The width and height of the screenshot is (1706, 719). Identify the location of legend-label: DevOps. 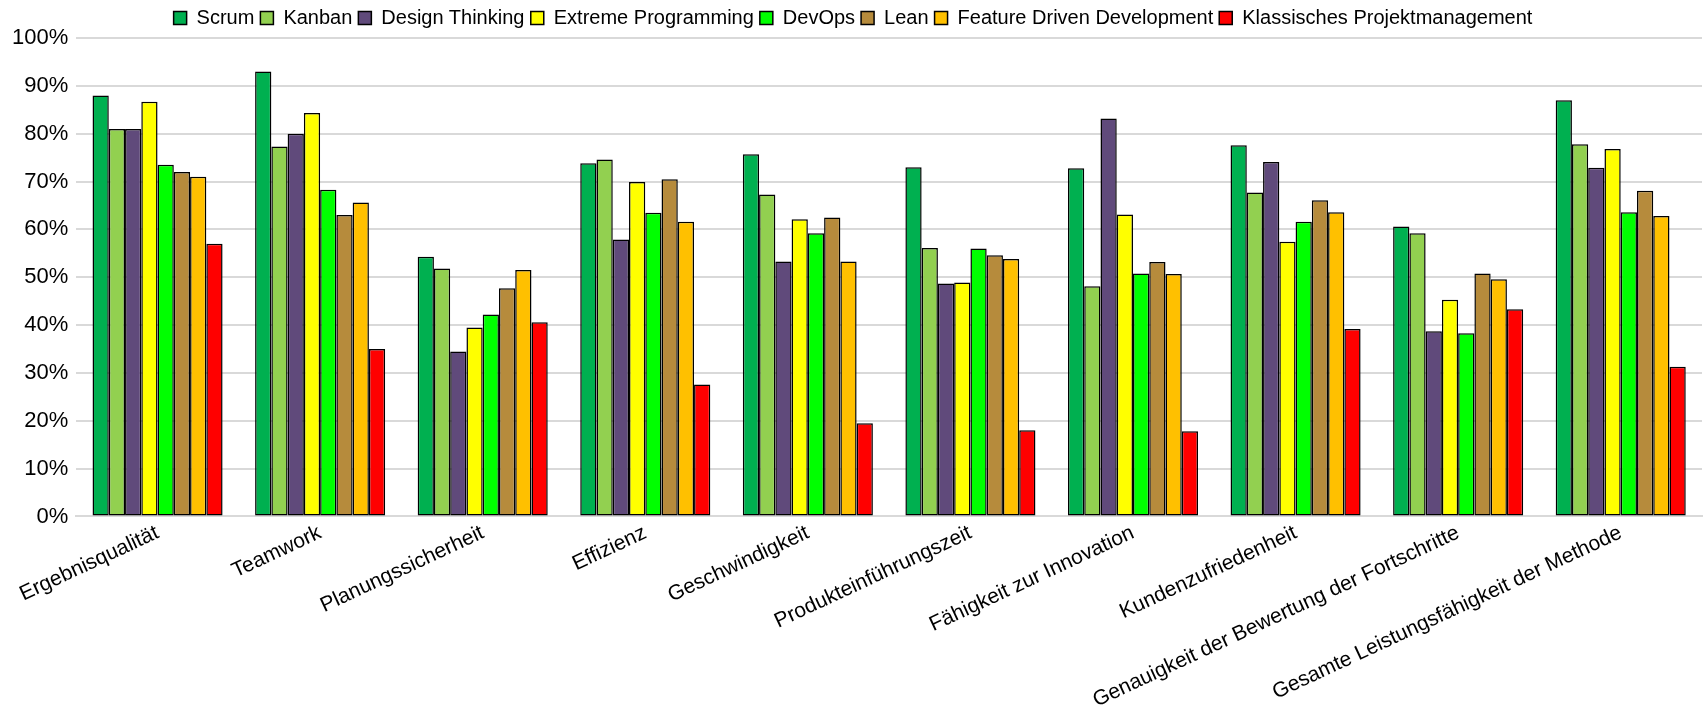
(819, 16).